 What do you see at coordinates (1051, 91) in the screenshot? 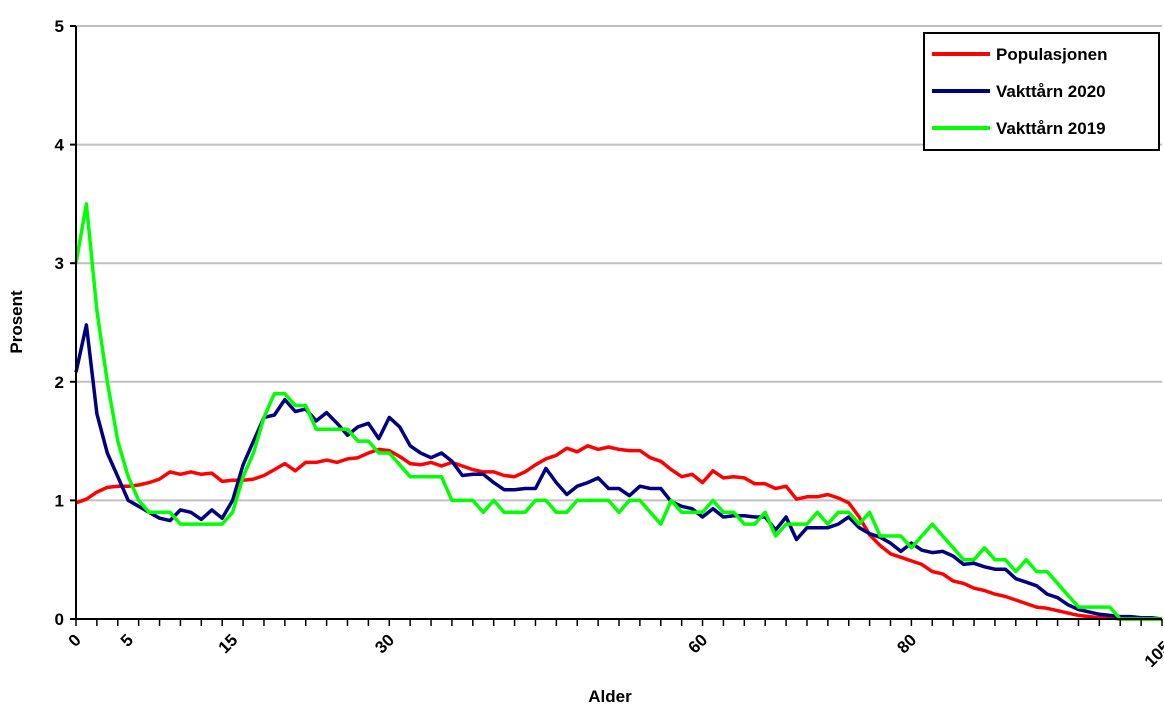
I see `legend-label: Vakttårn 2020` at bounding box center [1051, 91].